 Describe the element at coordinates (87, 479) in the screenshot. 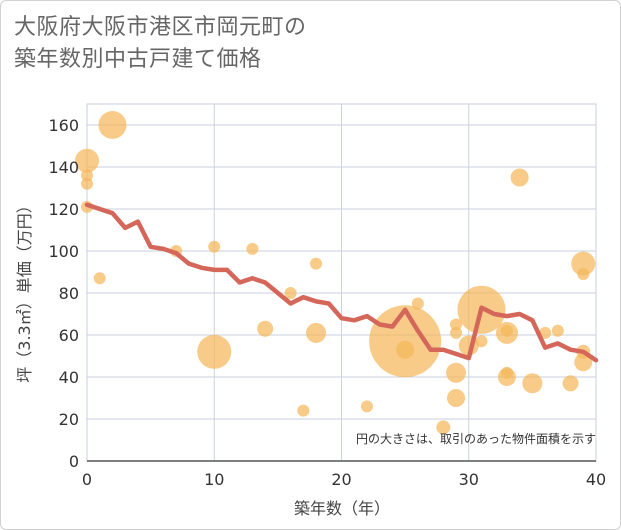

I see `x-tick-label-0: 0` at that location.